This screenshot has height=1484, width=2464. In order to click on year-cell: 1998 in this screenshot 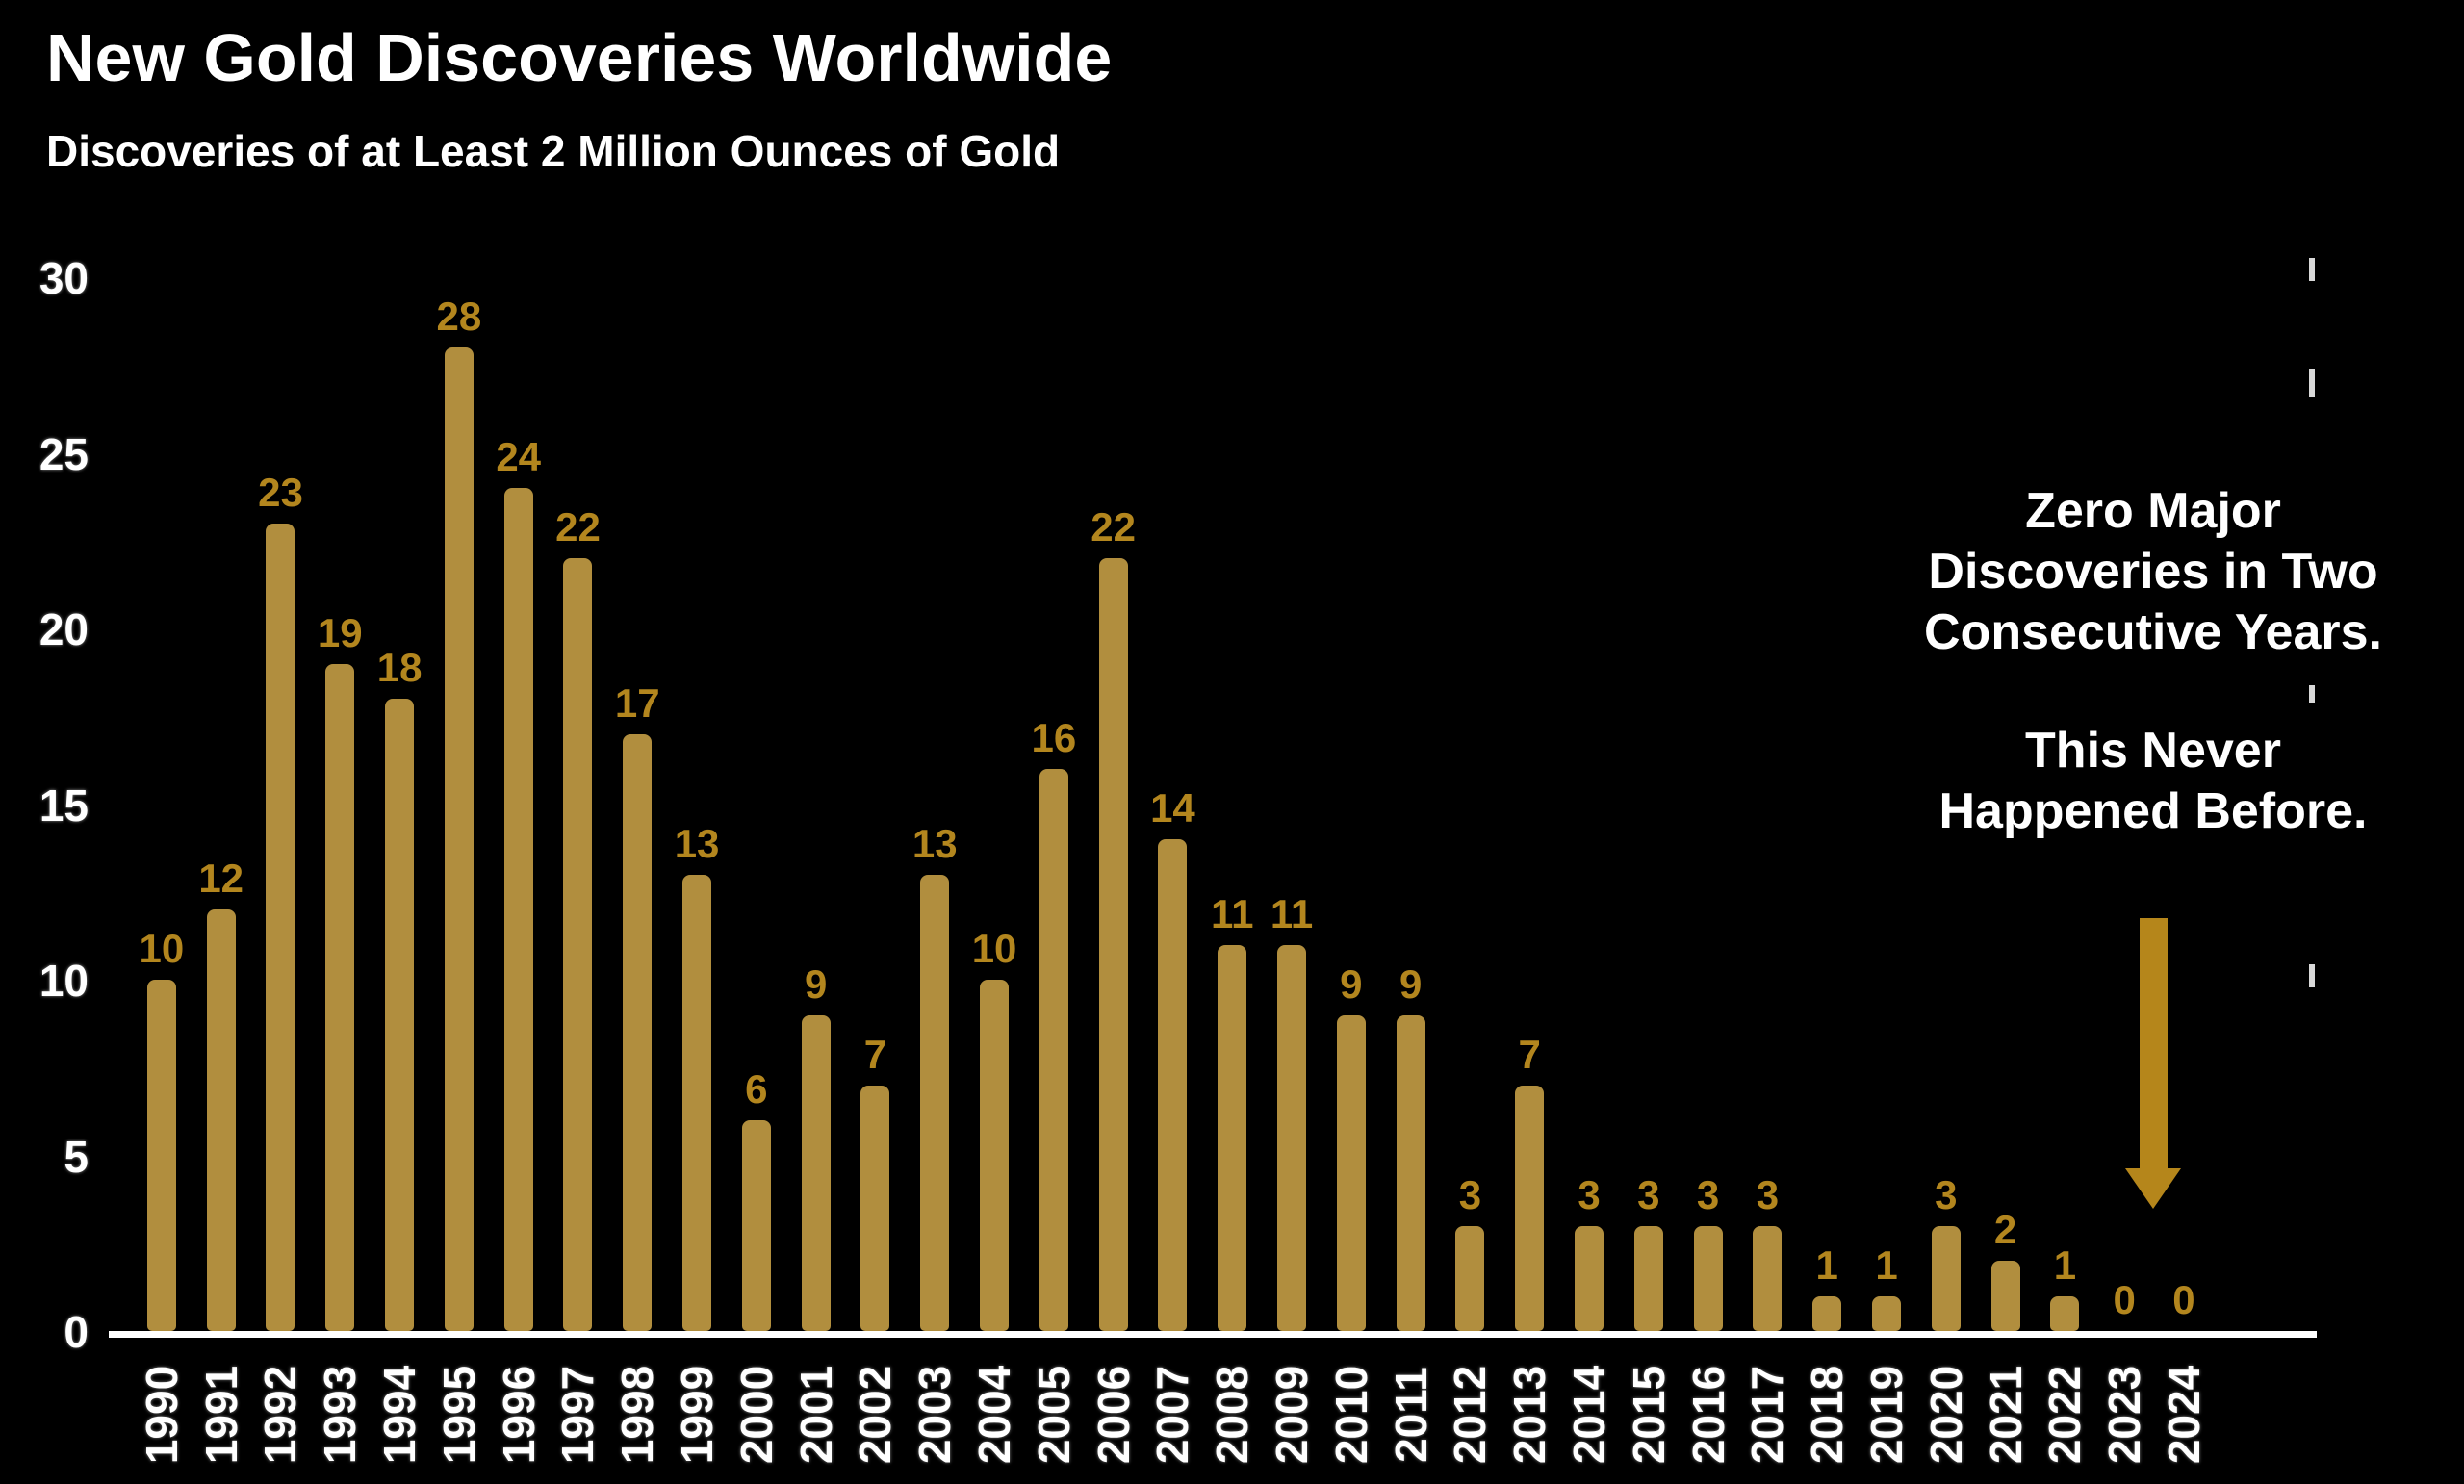, I will do `click(637, 1414)`.